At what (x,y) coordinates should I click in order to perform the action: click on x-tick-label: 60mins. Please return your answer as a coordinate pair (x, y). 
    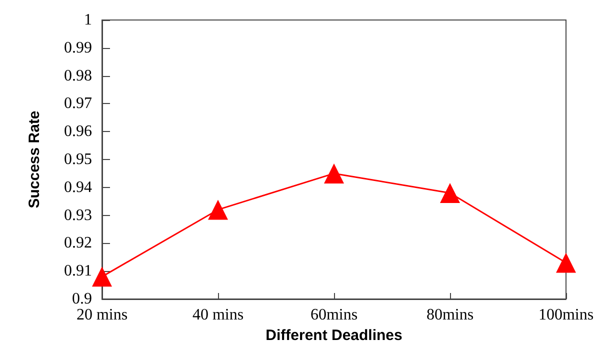
    Looking at the image, I should click on (334, 315).